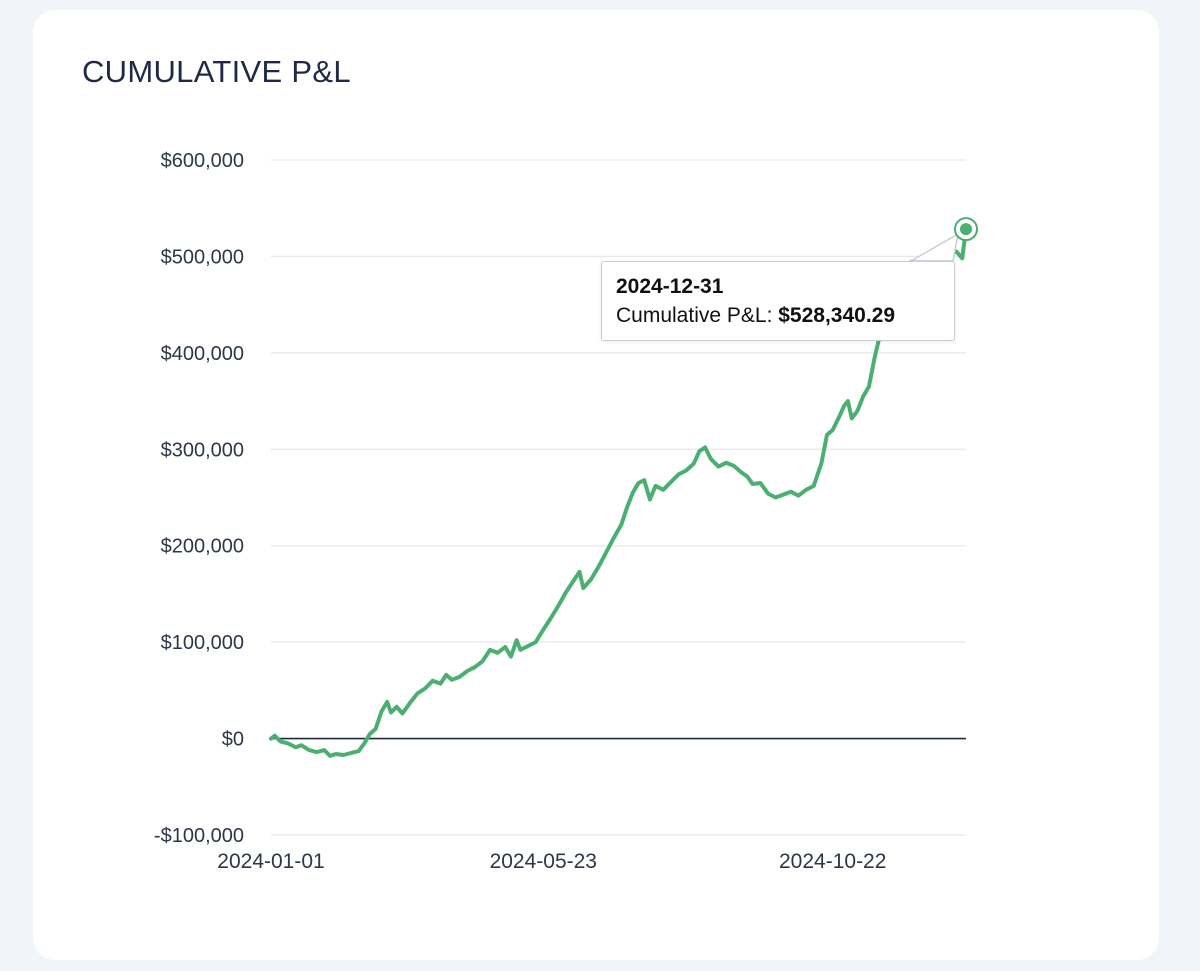 Image resolution: width=1200 pixels, height=971 pixels. I want to click on y-tick-label: $400,000, so click(202, 354).